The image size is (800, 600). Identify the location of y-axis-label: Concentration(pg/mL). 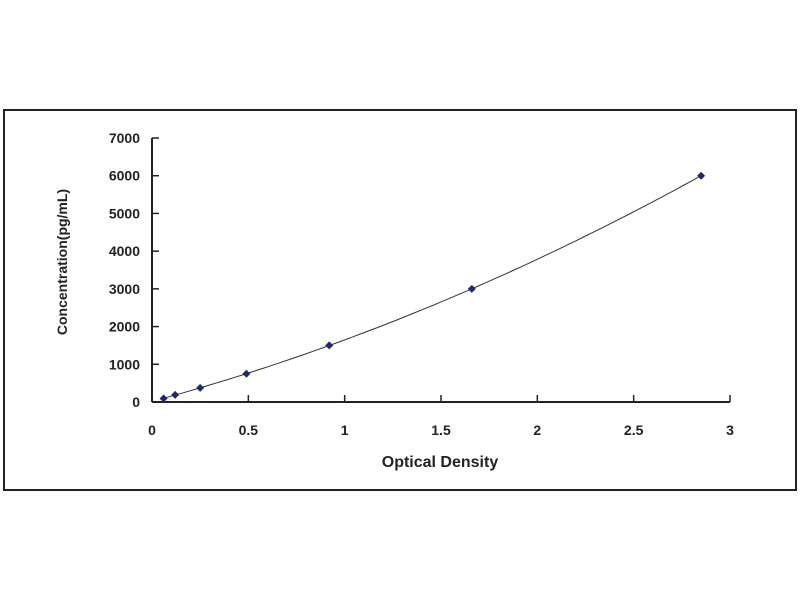
(62, 262).